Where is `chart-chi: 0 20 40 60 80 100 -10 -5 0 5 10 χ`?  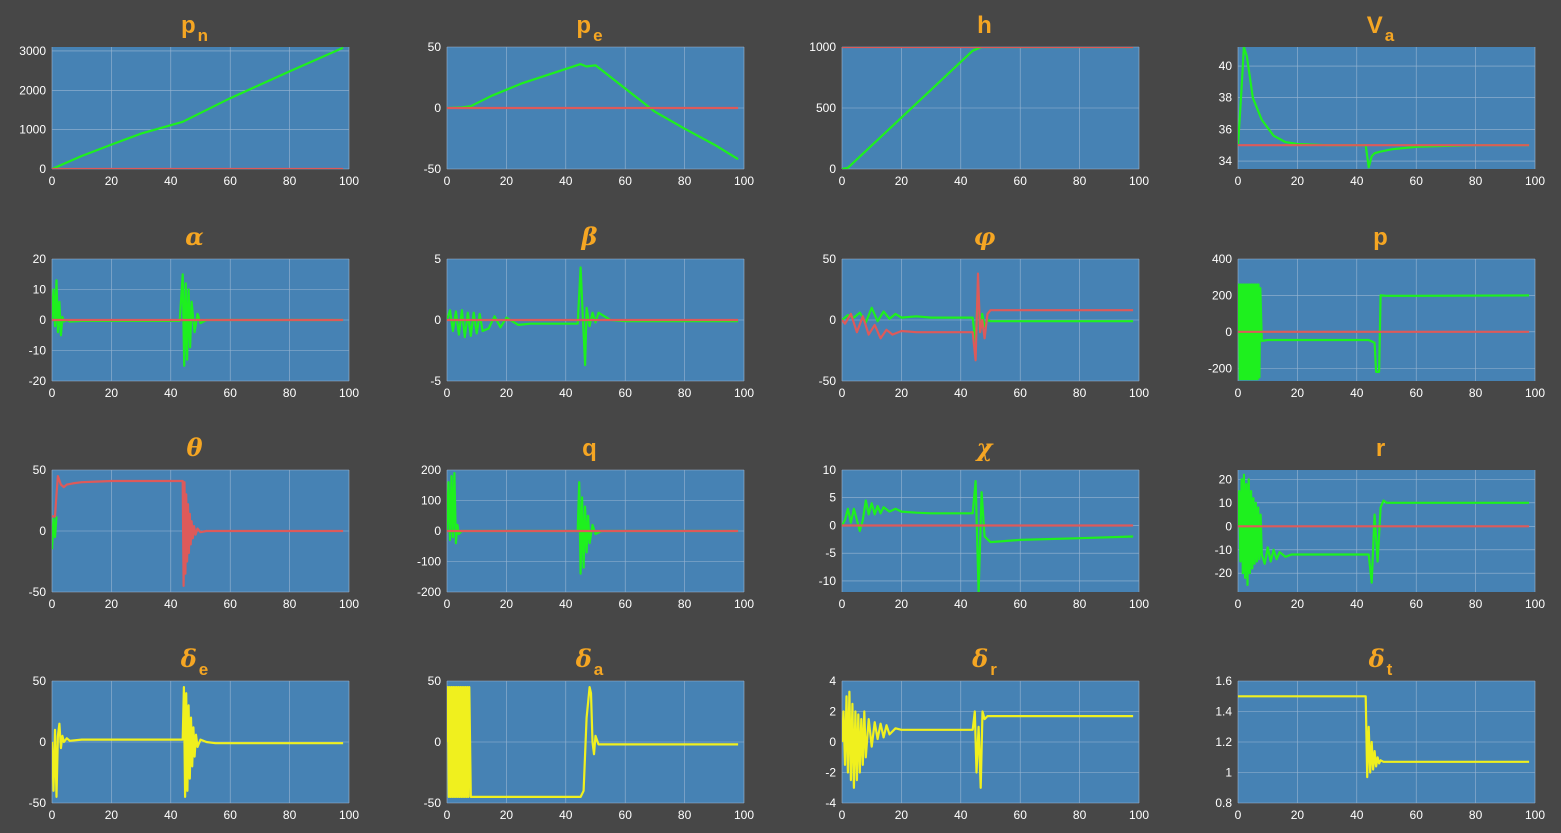 chart-chi: 0 20 40 60 80 100 -10 -5 0 5 10 χ is located at coordinates (984, 522).